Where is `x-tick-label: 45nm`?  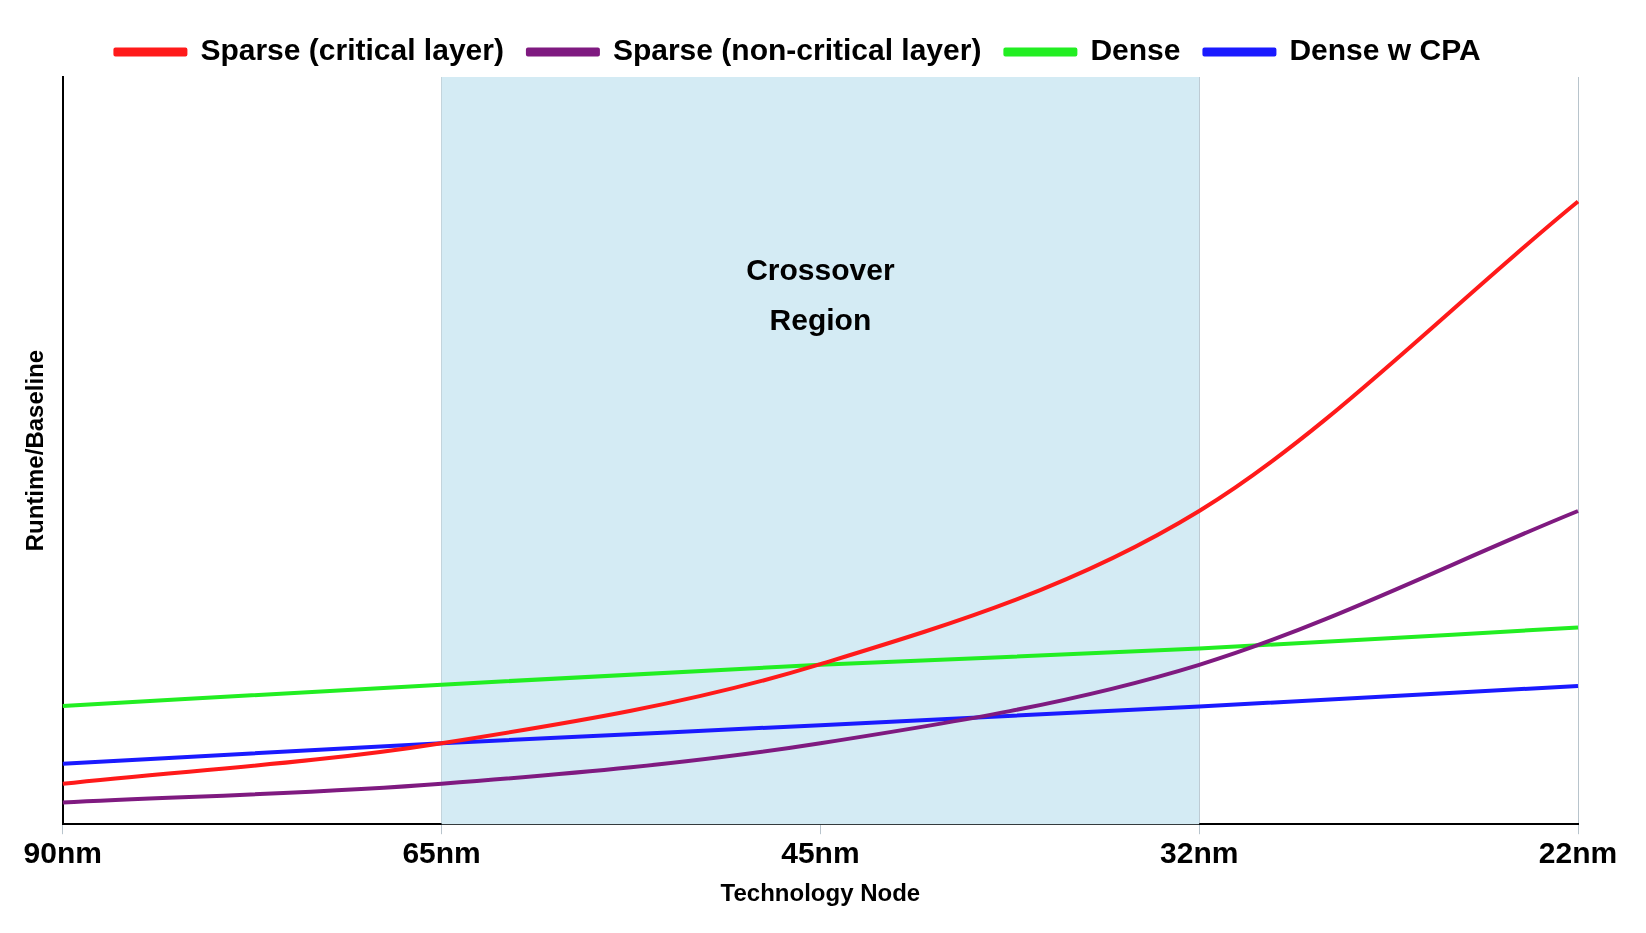 x-tick-label: 45nm is located at coordinates (820, 853).